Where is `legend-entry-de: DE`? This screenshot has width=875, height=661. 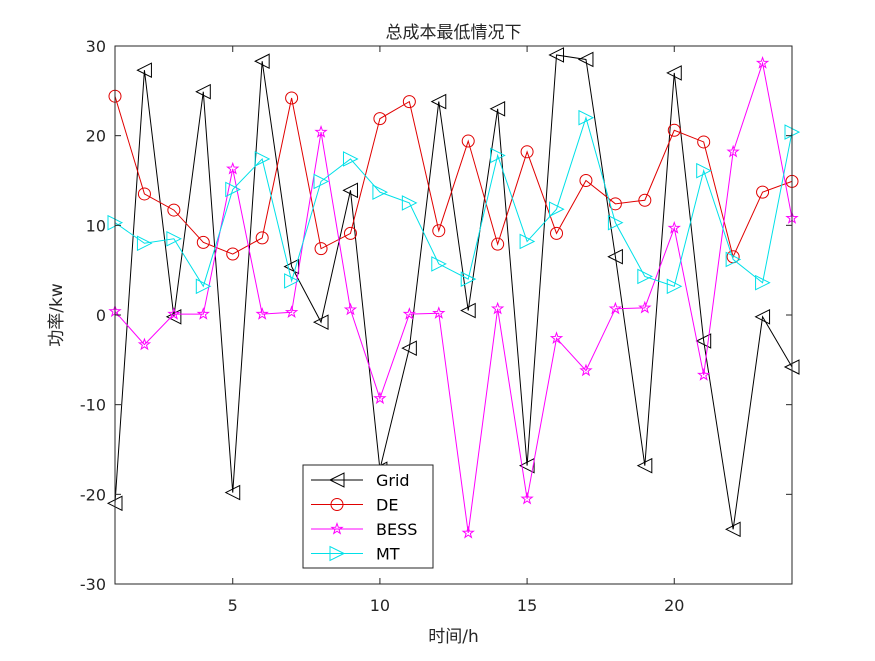
legend-entry-de: DE is located at coordinates (354, 505).